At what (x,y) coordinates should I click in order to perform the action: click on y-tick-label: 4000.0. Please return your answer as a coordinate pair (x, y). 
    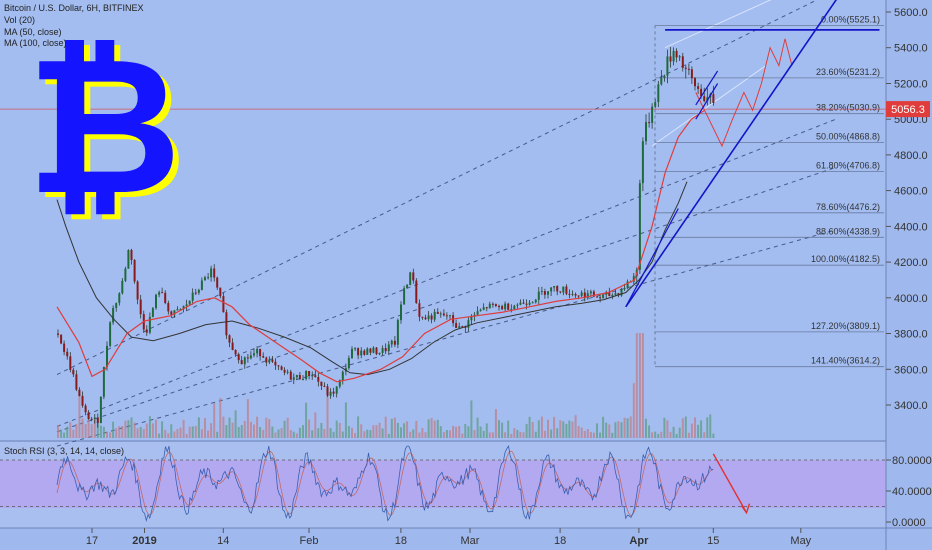
    Looking at the image, I should click on (911, 299).